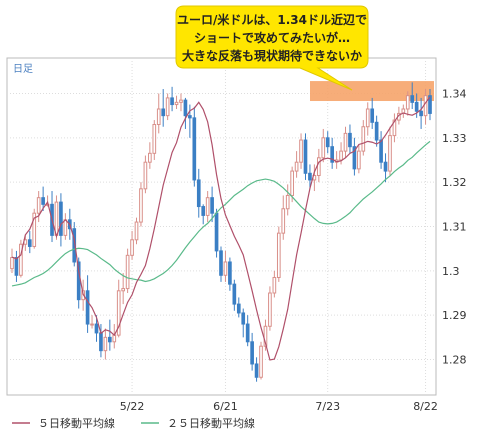  I want to click on x-tick-label: 5/22, so click(132, 406).